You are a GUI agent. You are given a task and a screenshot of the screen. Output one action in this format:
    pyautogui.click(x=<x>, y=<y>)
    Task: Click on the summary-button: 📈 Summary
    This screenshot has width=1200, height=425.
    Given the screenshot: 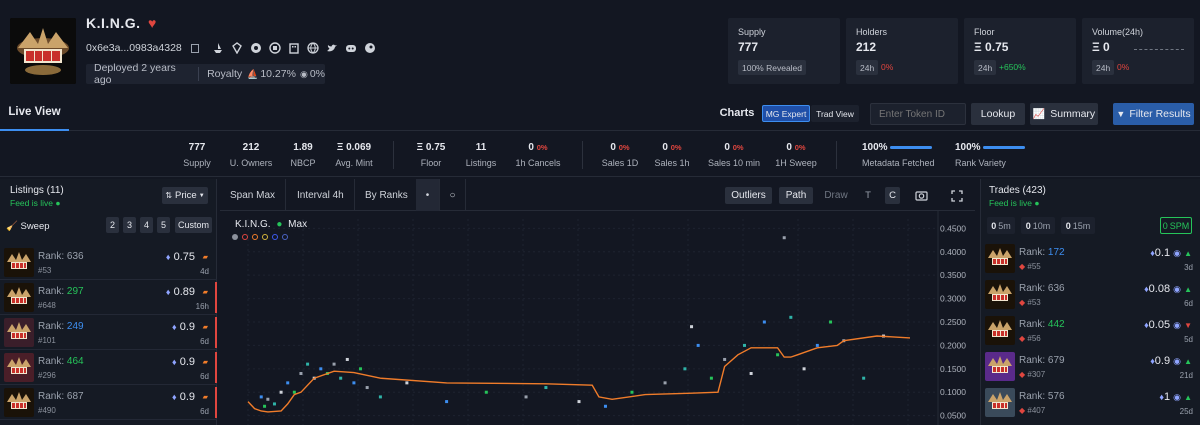 What is the action you would take?
    pyautogui.click(x=1064, y=114)
    